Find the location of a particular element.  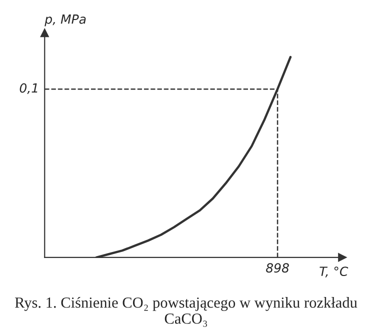

x-axis-title: T, °C is located at coordinates (334, 272).